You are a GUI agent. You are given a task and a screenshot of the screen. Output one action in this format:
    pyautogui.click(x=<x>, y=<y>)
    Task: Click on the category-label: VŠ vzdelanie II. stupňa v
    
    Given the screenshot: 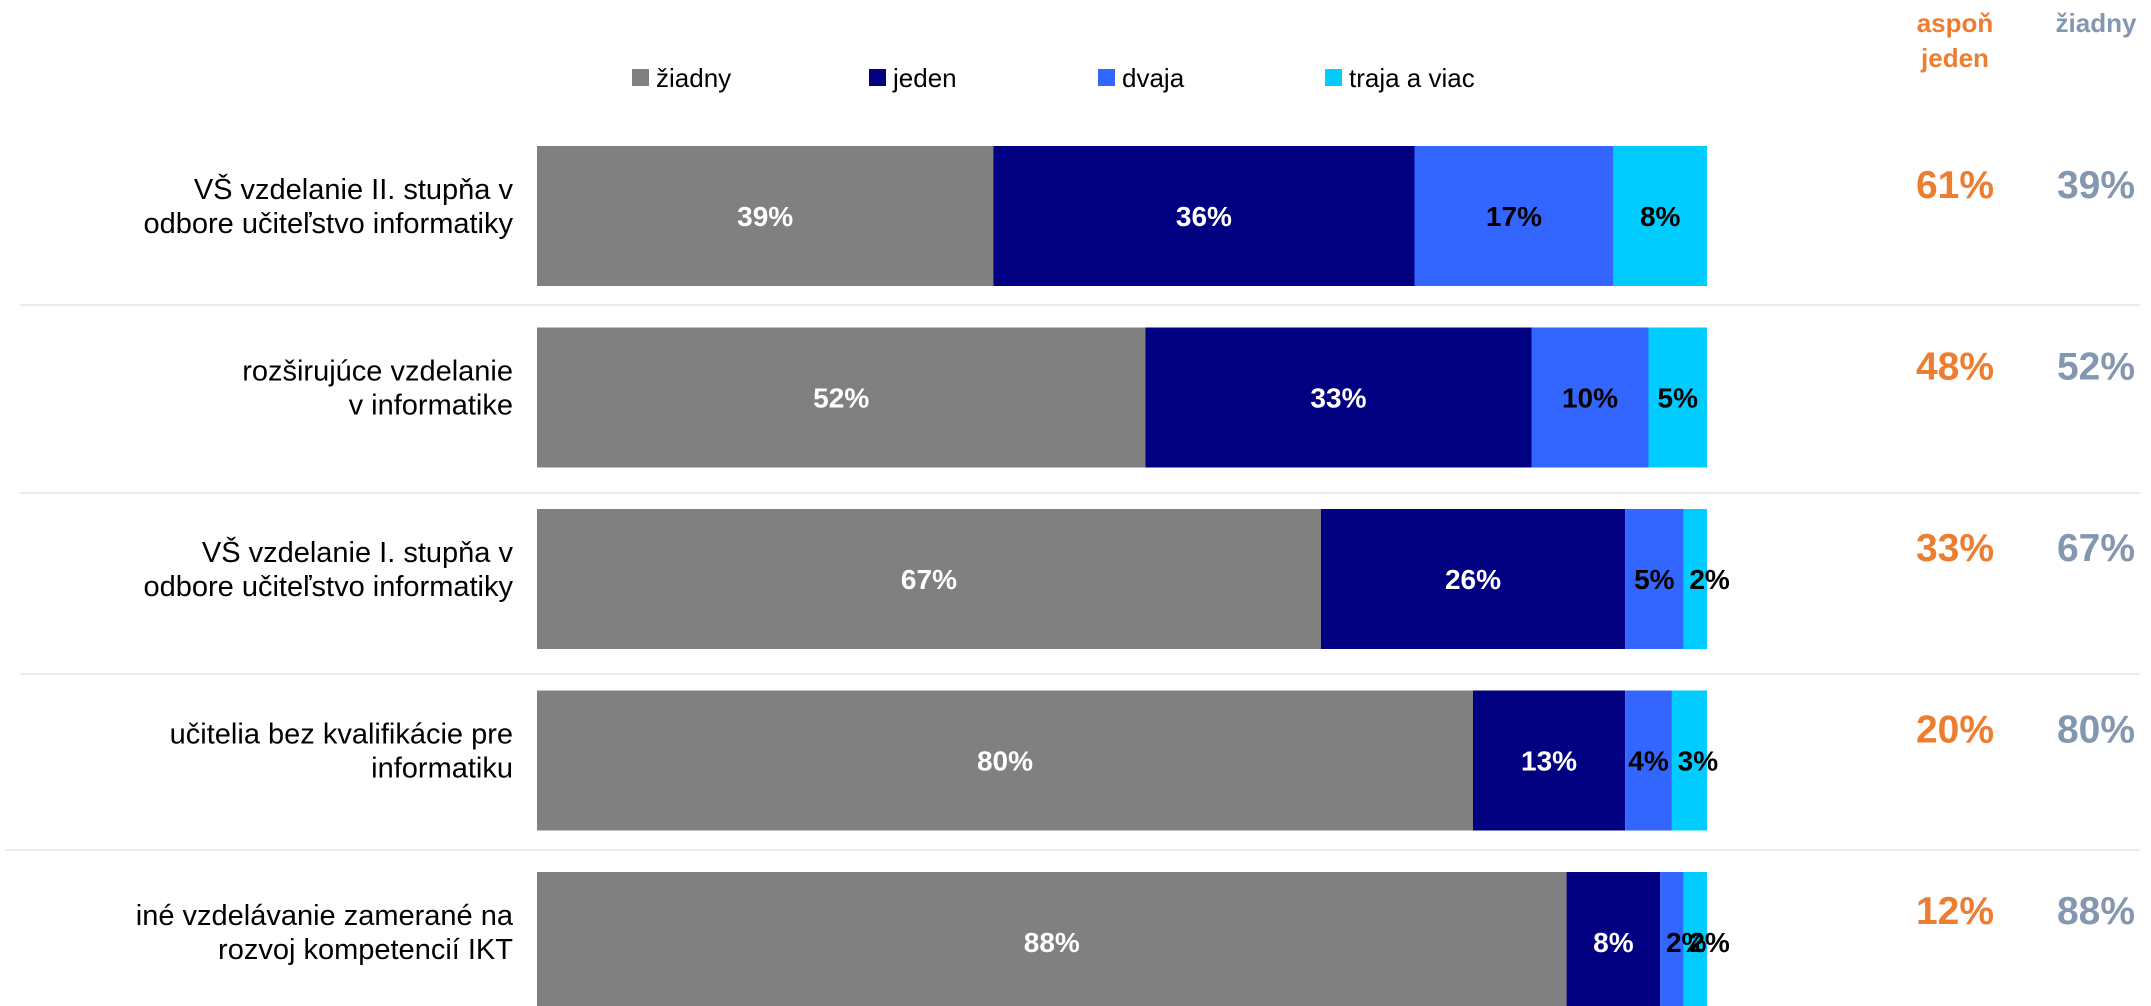 What is the action you would take?
    pyautogui.click(x=354, y=189)
    